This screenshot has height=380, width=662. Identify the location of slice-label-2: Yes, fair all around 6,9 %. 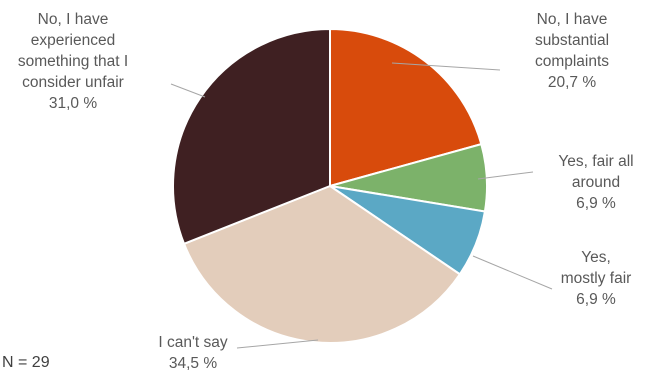
(595, 182).